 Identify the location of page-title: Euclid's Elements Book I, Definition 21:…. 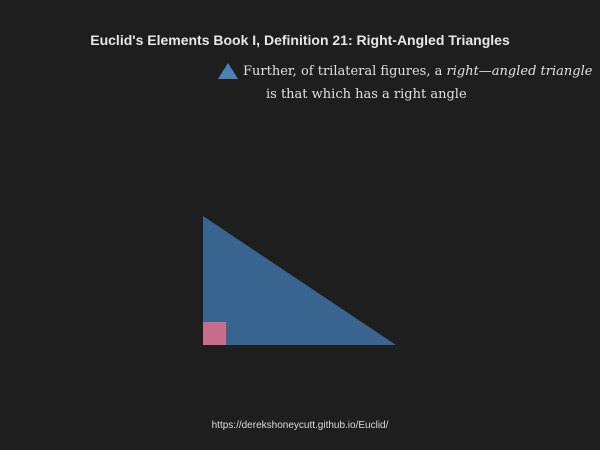
(300, 40).